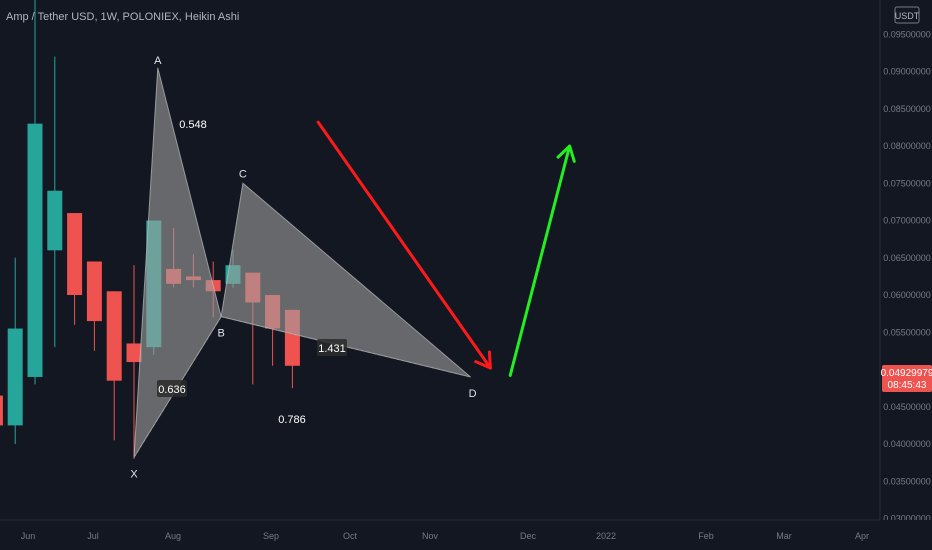  I want to click on time-tick-9: Mar, so click(784, 536).